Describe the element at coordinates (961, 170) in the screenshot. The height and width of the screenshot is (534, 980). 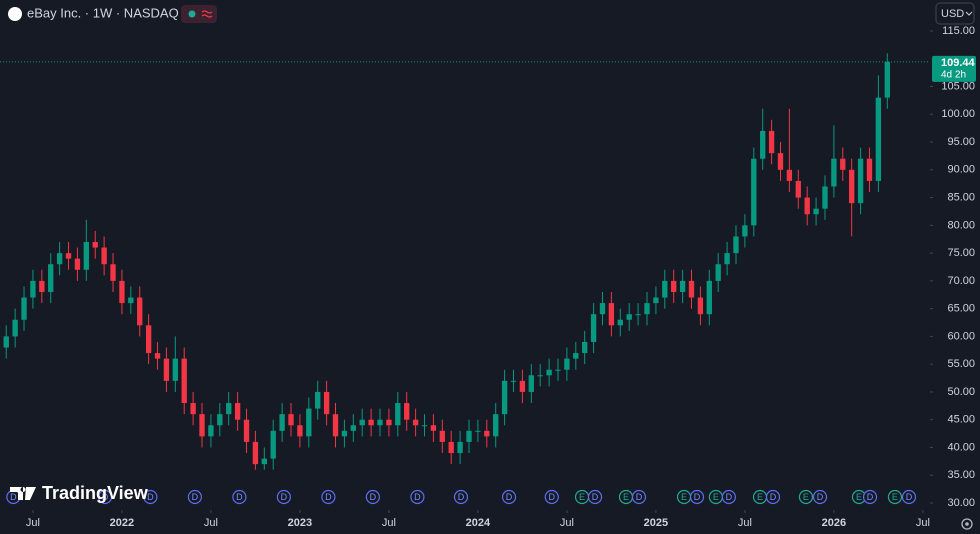
I see `y-tick-label: 90.00` at that location.